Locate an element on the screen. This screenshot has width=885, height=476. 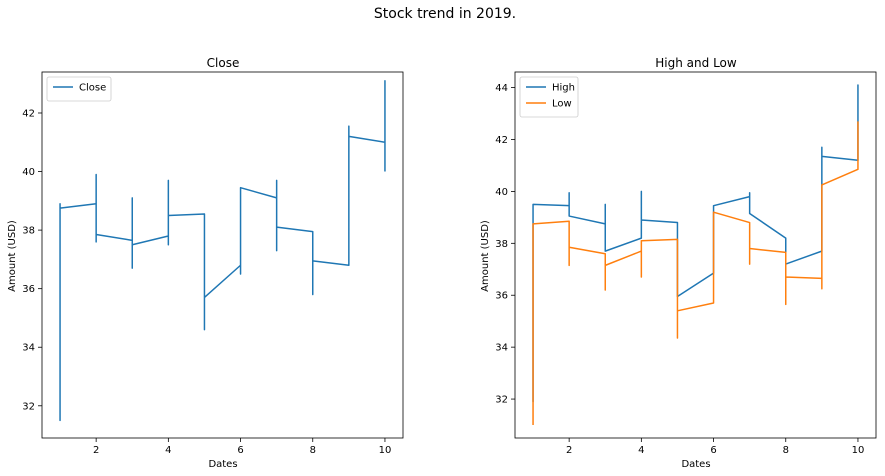
close-chart-legend: Close is located at coordinates (79, 89).